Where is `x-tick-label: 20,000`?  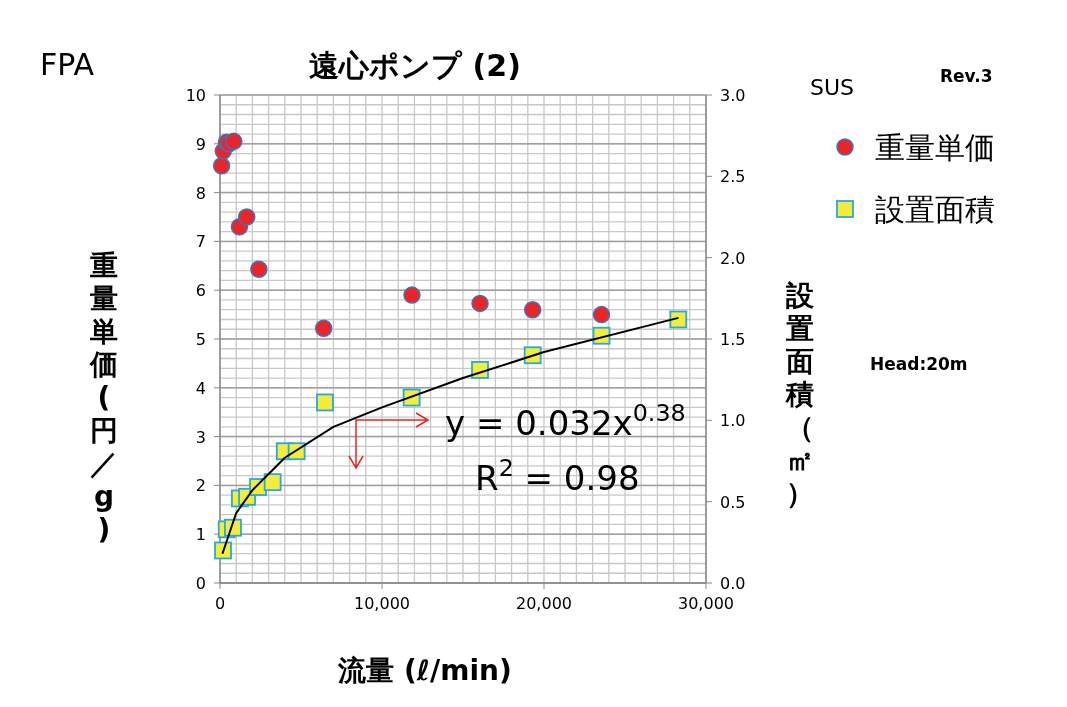
x-tick-label: 20,000 is located at coordinates (544, 603).